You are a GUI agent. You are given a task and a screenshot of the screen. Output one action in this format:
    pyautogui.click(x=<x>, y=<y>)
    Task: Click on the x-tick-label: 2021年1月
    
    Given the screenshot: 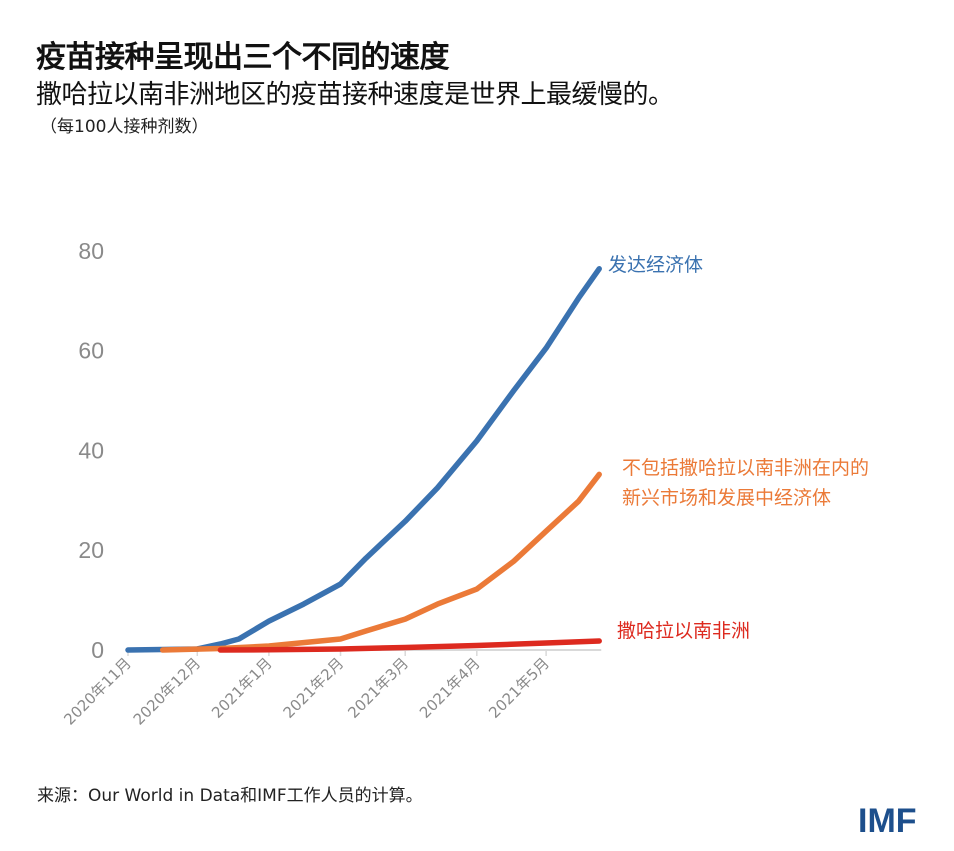 What is the action you would take?
    pyautogui.click(x=242, y=688)
    